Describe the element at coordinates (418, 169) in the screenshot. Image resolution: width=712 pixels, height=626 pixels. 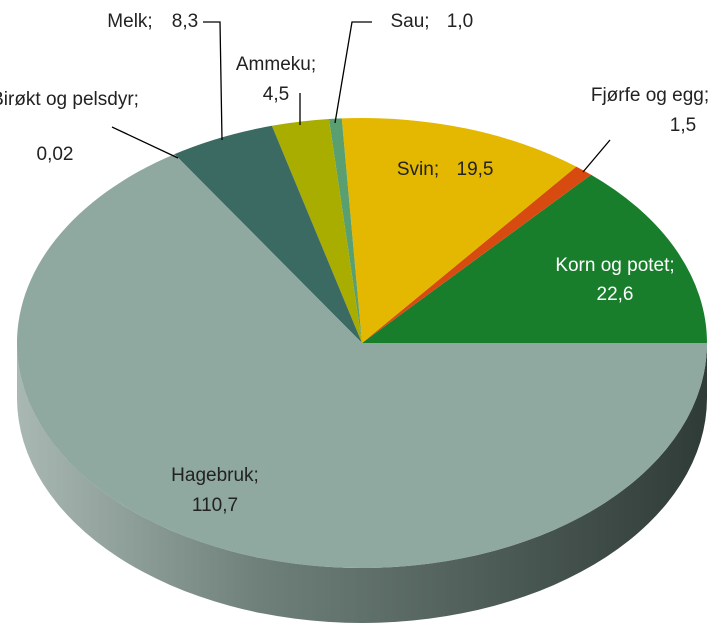
I see `data-label-name: Svin;` at that location.